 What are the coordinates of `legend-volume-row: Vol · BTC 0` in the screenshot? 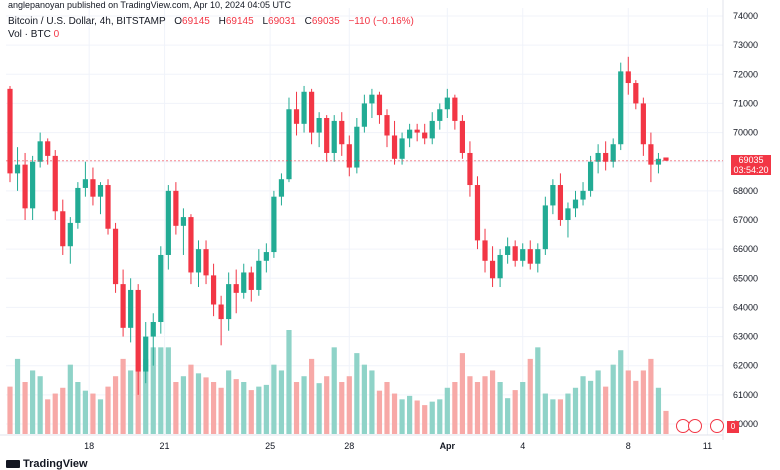 It's located at (33, 34).